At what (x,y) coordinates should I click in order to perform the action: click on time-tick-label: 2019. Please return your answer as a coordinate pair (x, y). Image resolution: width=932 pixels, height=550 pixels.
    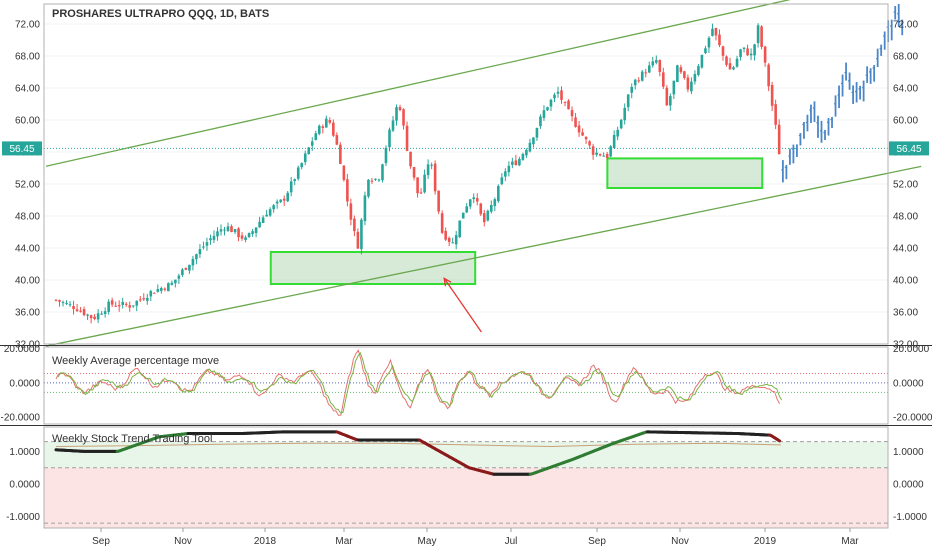
    Looking at the image, I should click on (765, 541).